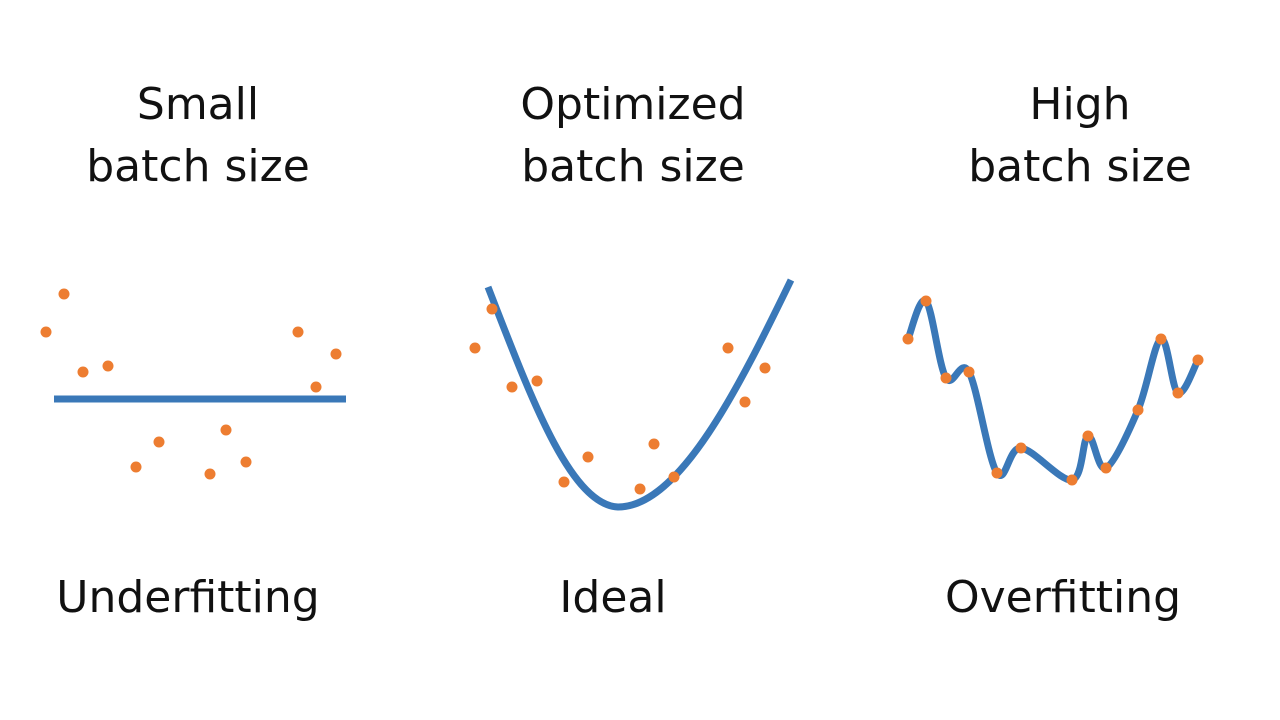 Image resolution: width=1280 pixels, height=720 pixels. I want to click on panel-title-high-batch: High batch size, so click(1080, 136).